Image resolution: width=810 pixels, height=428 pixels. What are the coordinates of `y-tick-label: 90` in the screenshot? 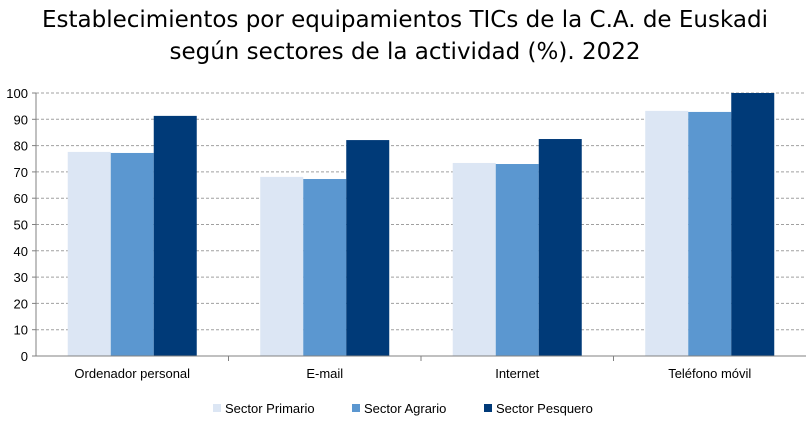 It's located at (21, 119).